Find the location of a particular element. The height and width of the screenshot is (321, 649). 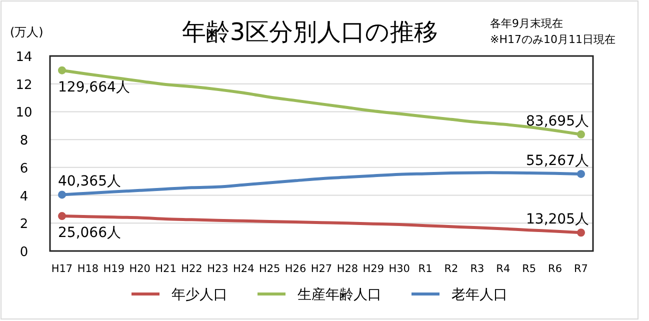

legend-label: 生産年齢人口 is located at coordinates (340, 295).